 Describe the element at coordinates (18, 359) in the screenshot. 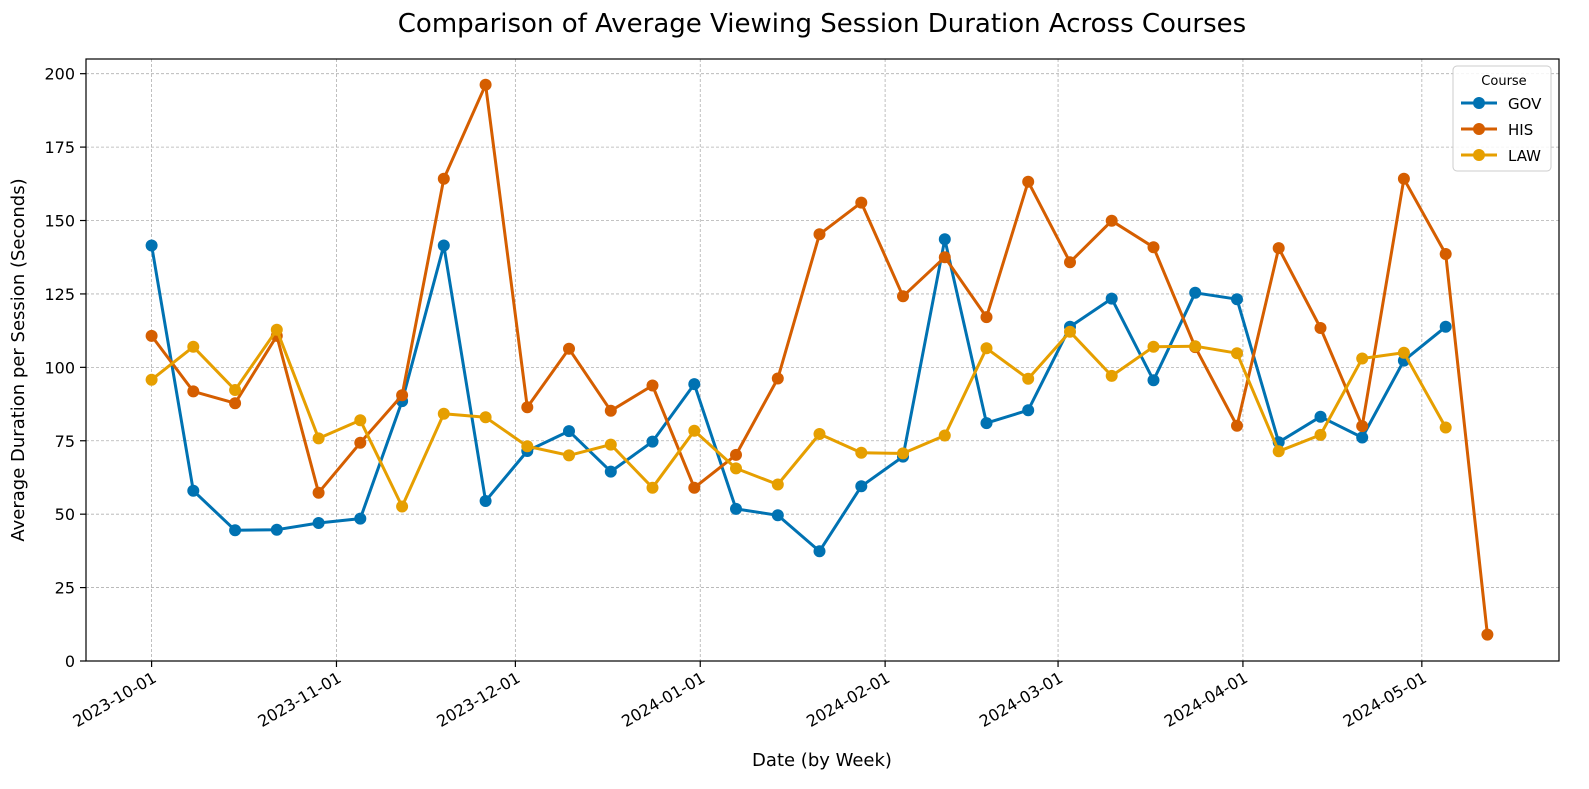

I see `y-axis-label: Average Duration per Session (Seconds)` at that location.